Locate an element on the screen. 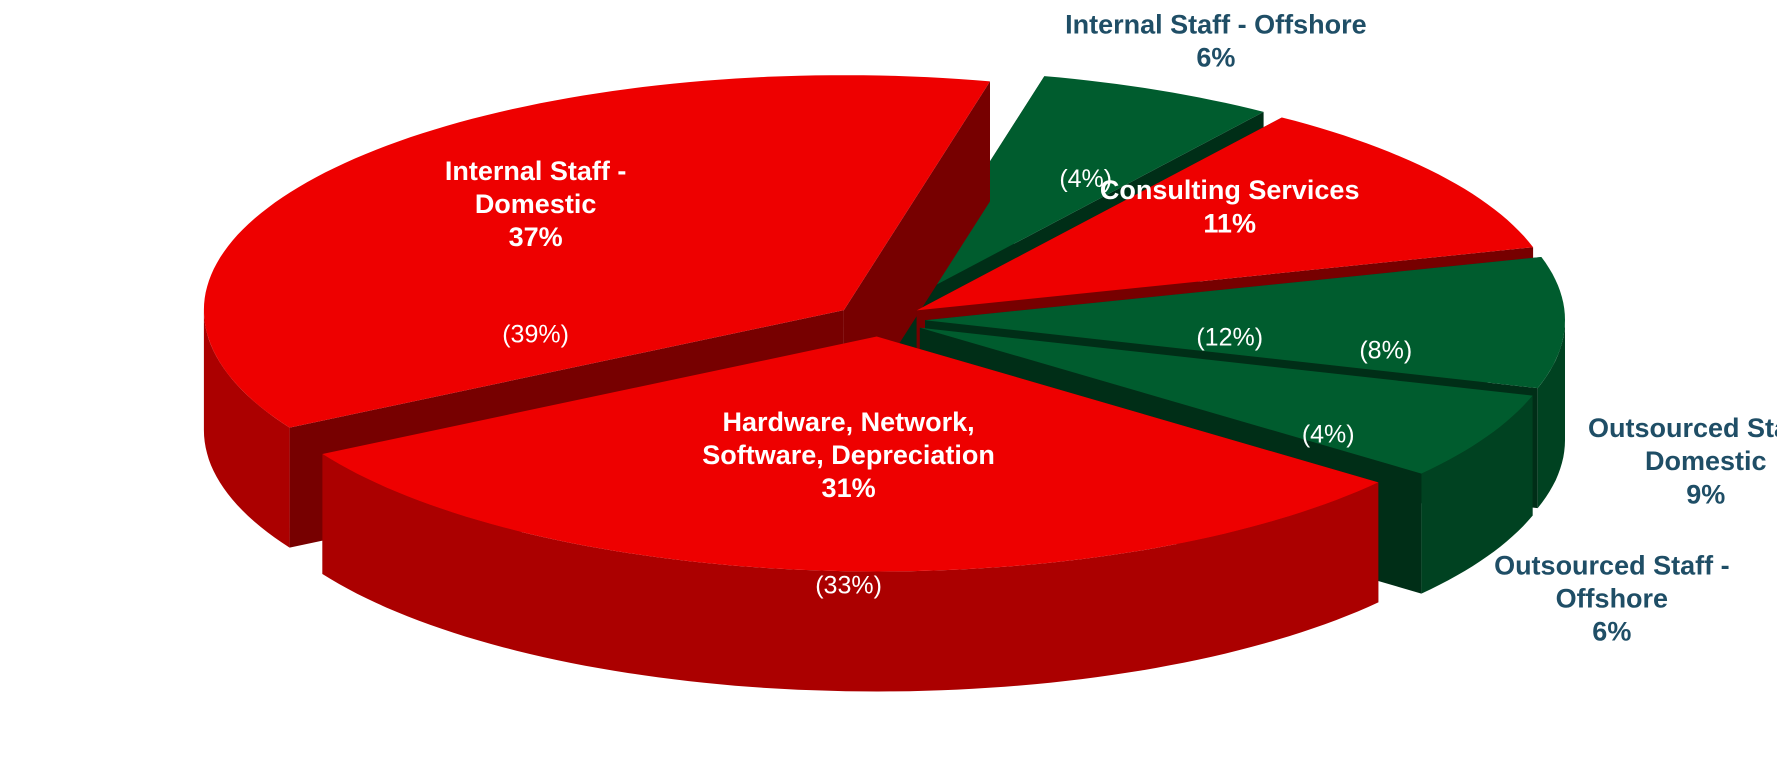 The height and width of the screenshot is (773, 1777). secondary-label: (8%) is located at coordinates (1385, 351).